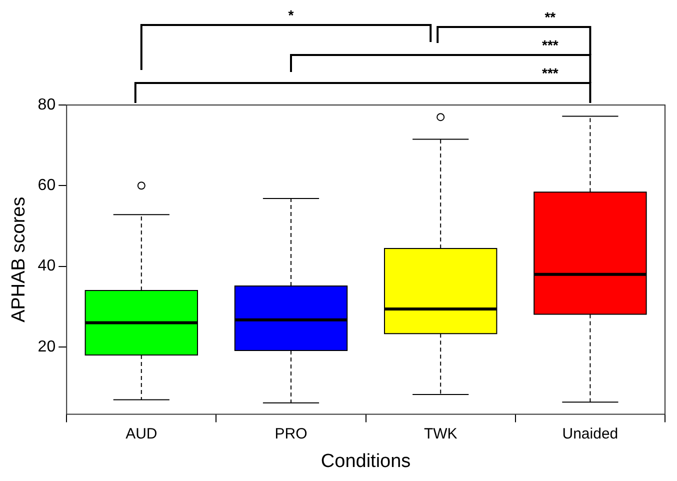  I want to click on x-axis-title: Conditions, so click(365, 461).